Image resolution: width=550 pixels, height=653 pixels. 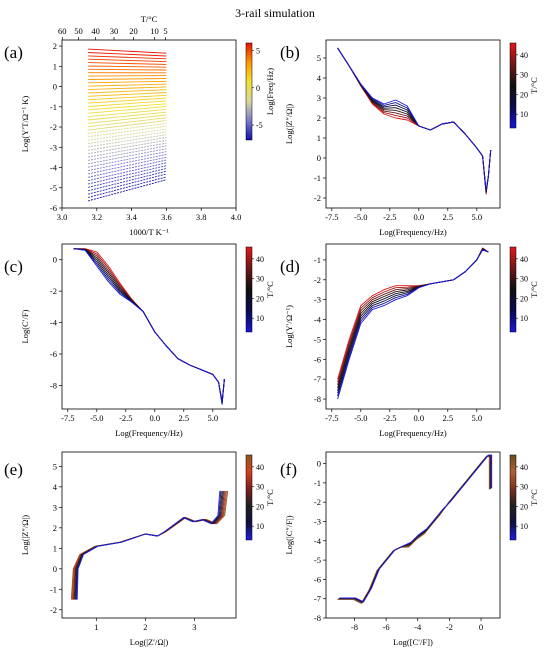 What do you see at coordinates (145, 627) in the screenshot?
I see `x-tick-label: 2` at bounding box center [145, 627].